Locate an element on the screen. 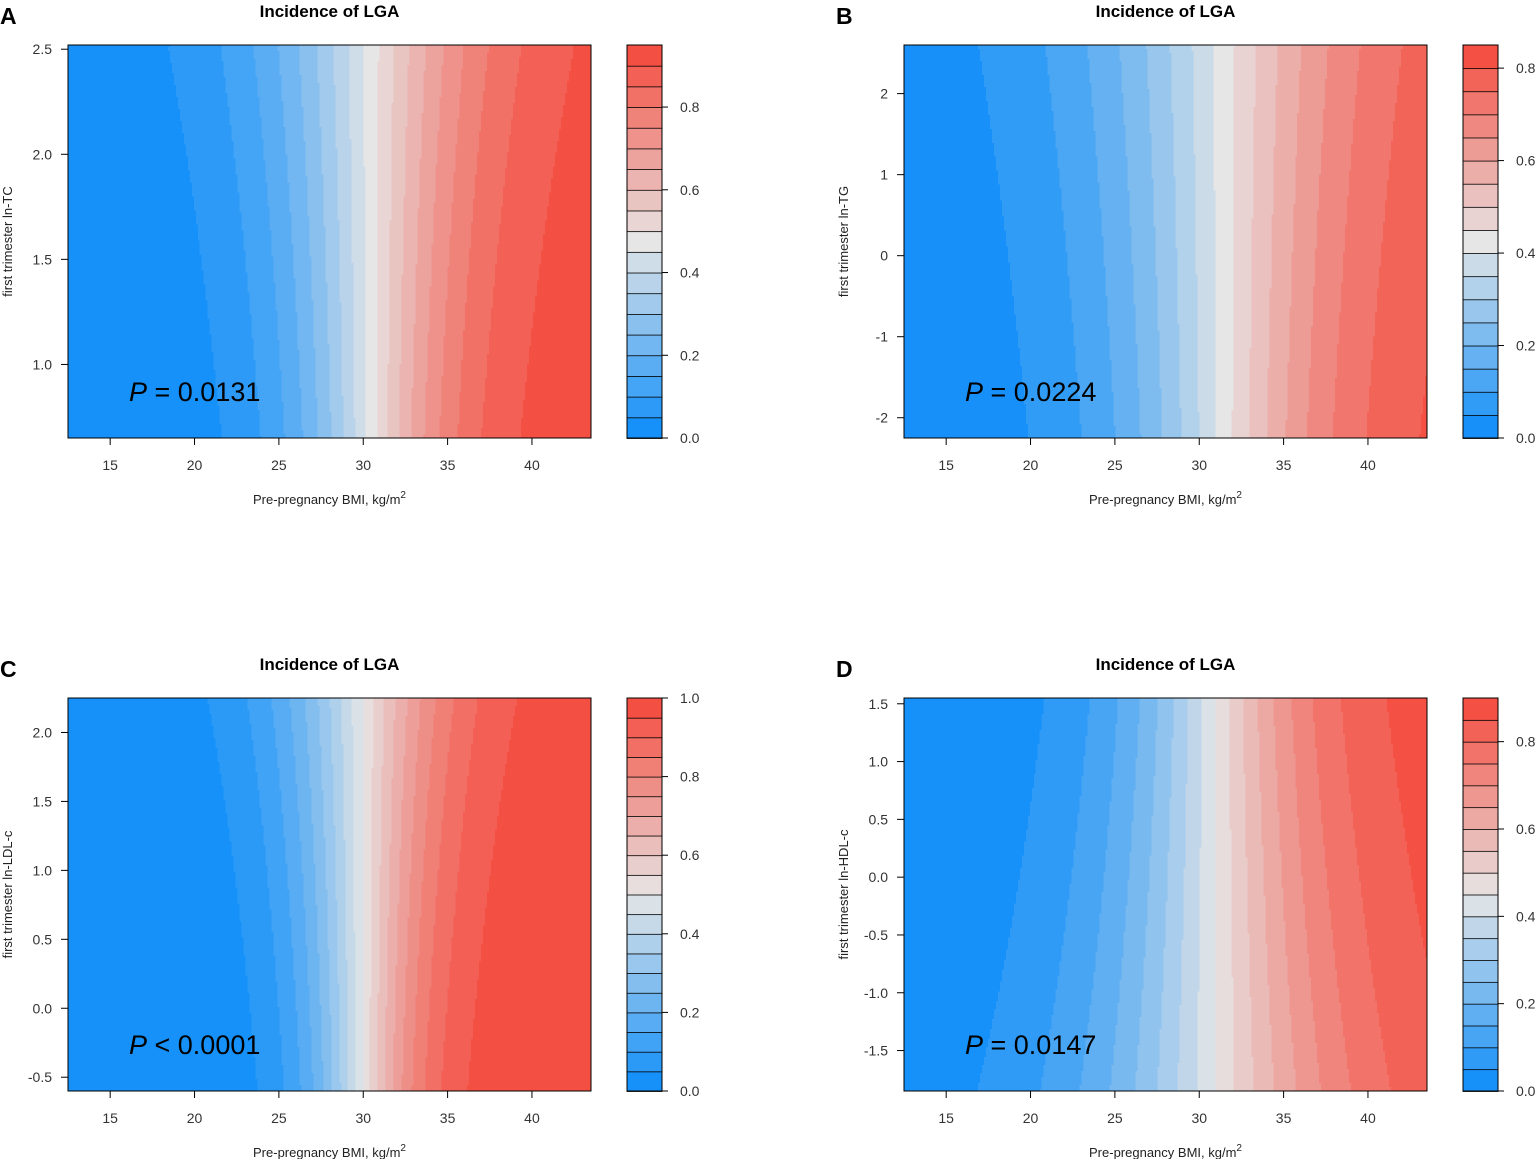  panel-letter: B is located at coordinates (844, 16).